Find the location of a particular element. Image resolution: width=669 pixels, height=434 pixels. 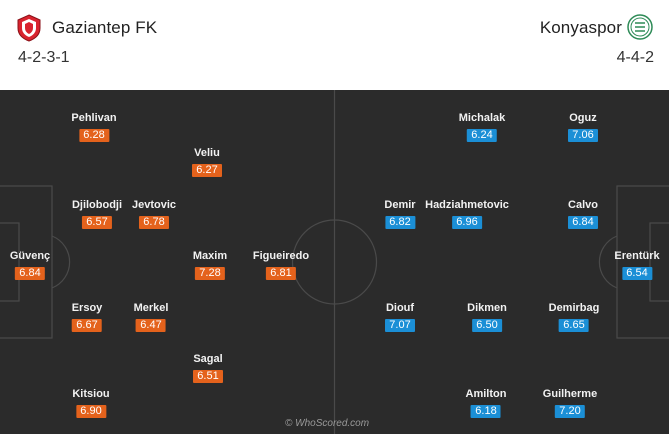

player-calvo: Calvo 6.84 is located at coordinates (583, 214).